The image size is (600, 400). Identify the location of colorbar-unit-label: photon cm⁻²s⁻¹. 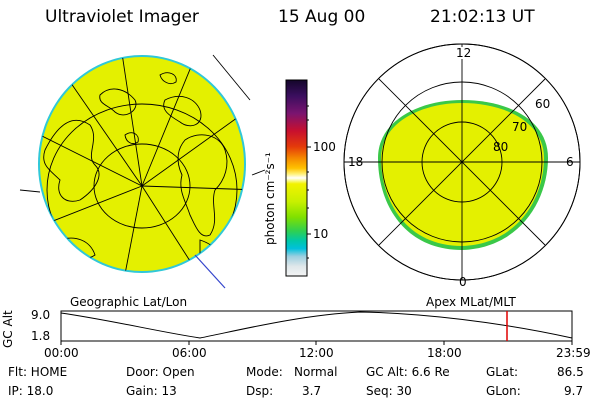
(270, 198).